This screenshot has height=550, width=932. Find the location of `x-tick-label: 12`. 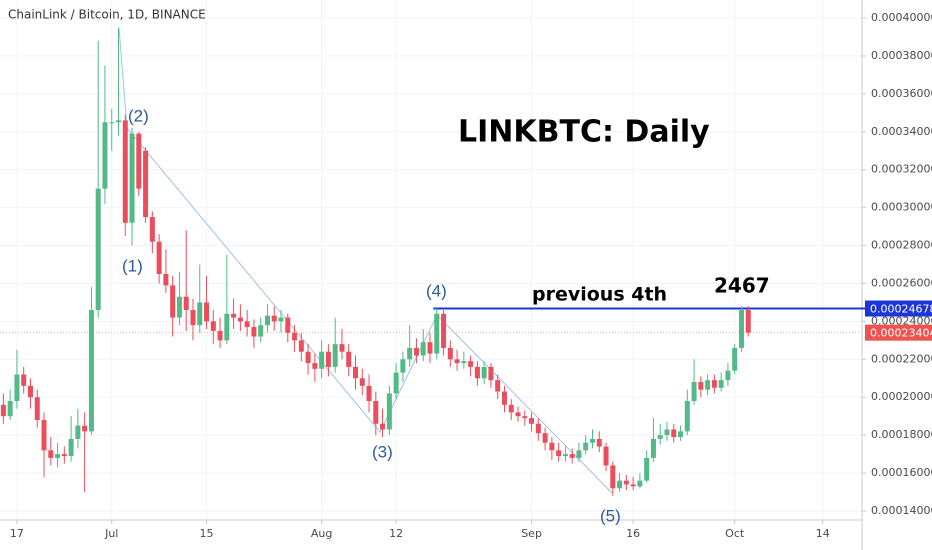

x-tick-label: 12 is located at coordinates (396, 533).